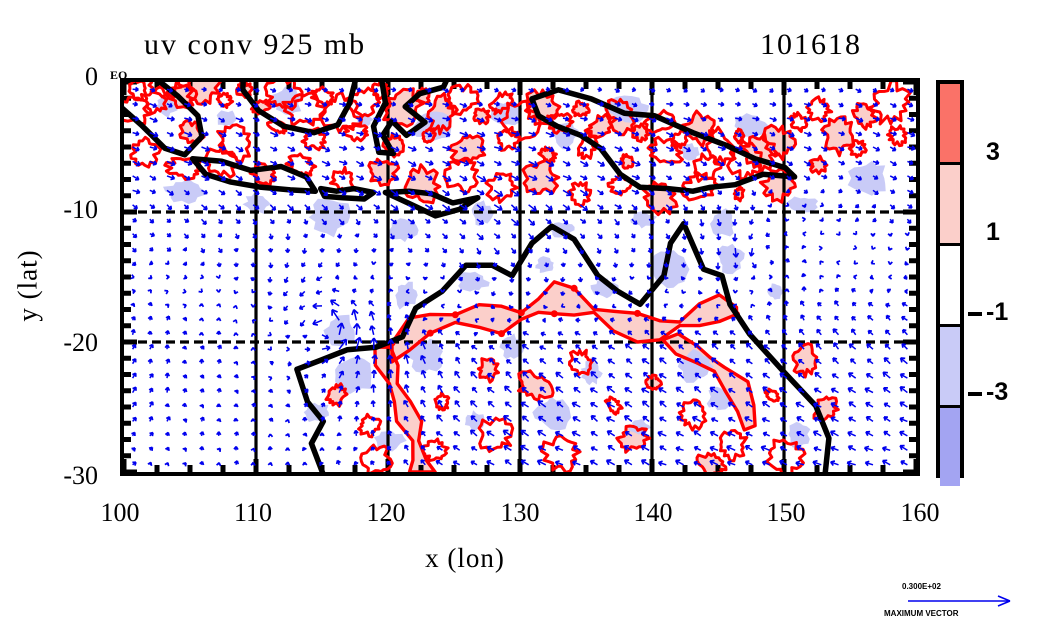 The height and width of the screenshot is (637, 1056). I want to click on colorbar-minus-dash, so click(975, 314).